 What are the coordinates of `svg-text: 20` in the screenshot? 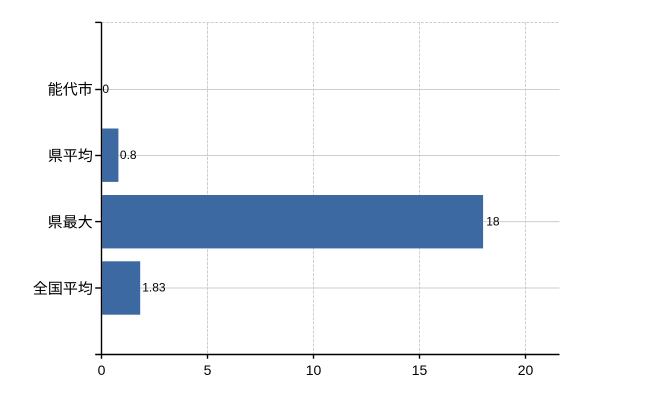 It's located at (526, 370).